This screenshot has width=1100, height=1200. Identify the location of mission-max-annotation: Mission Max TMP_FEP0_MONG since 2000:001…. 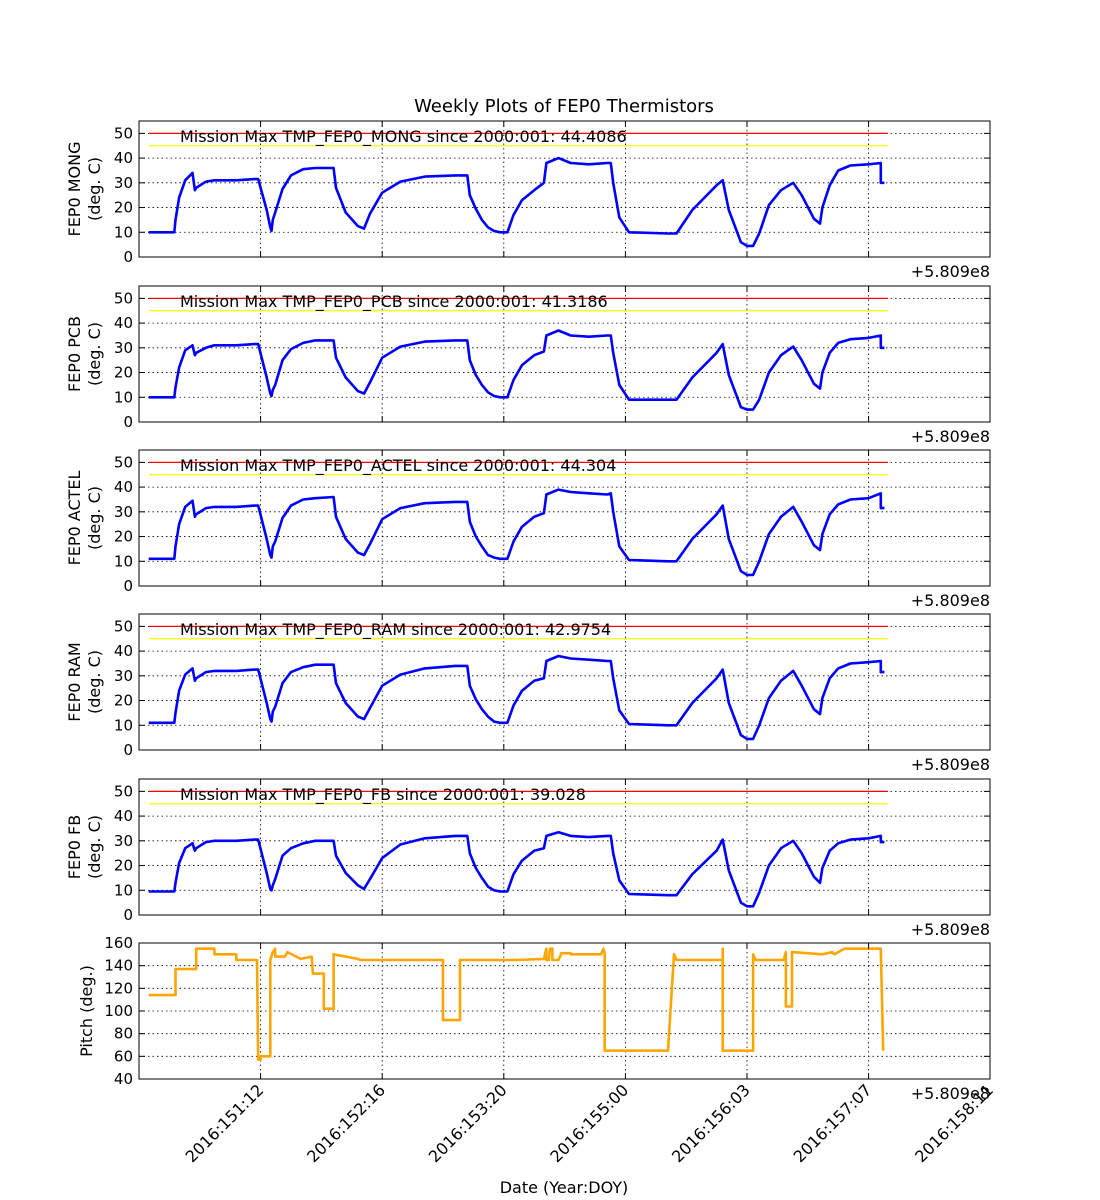
(403, 137).